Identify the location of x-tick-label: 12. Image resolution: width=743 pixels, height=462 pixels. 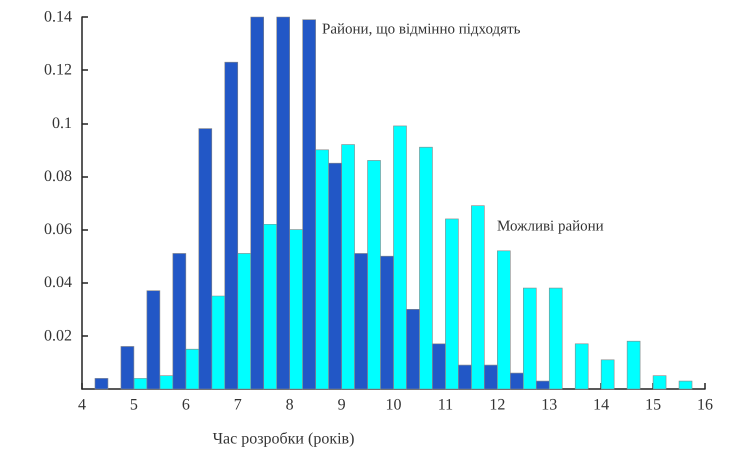
(497, 405).